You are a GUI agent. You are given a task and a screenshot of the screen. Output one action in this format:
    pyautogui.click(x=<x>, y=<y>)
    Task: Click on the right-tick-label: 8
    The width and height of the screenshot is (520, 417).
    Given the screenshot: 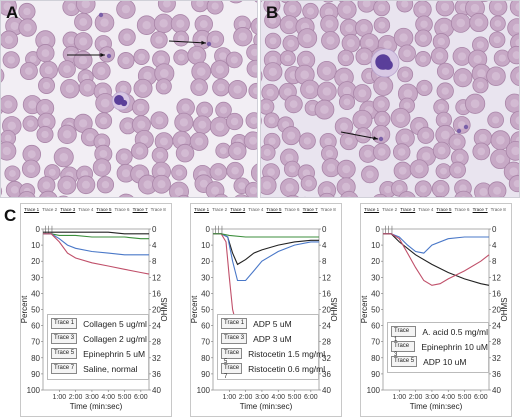 What is the action you would take?
    pyautogui.click(x=154, y=261)
    